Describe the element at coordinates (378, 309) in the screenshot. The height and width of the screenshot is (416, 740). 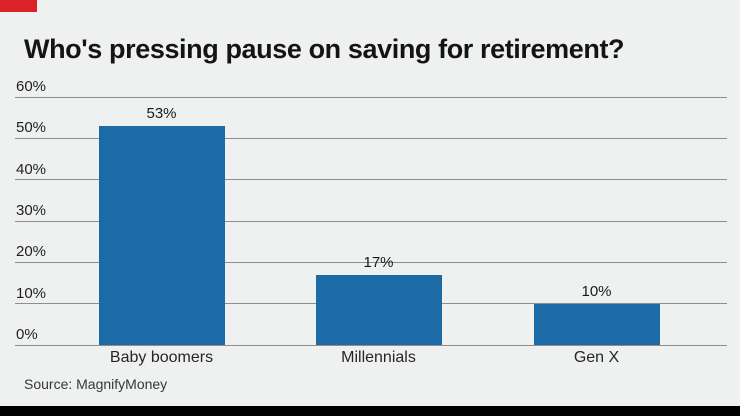
I see `bar-millennials` at that location.